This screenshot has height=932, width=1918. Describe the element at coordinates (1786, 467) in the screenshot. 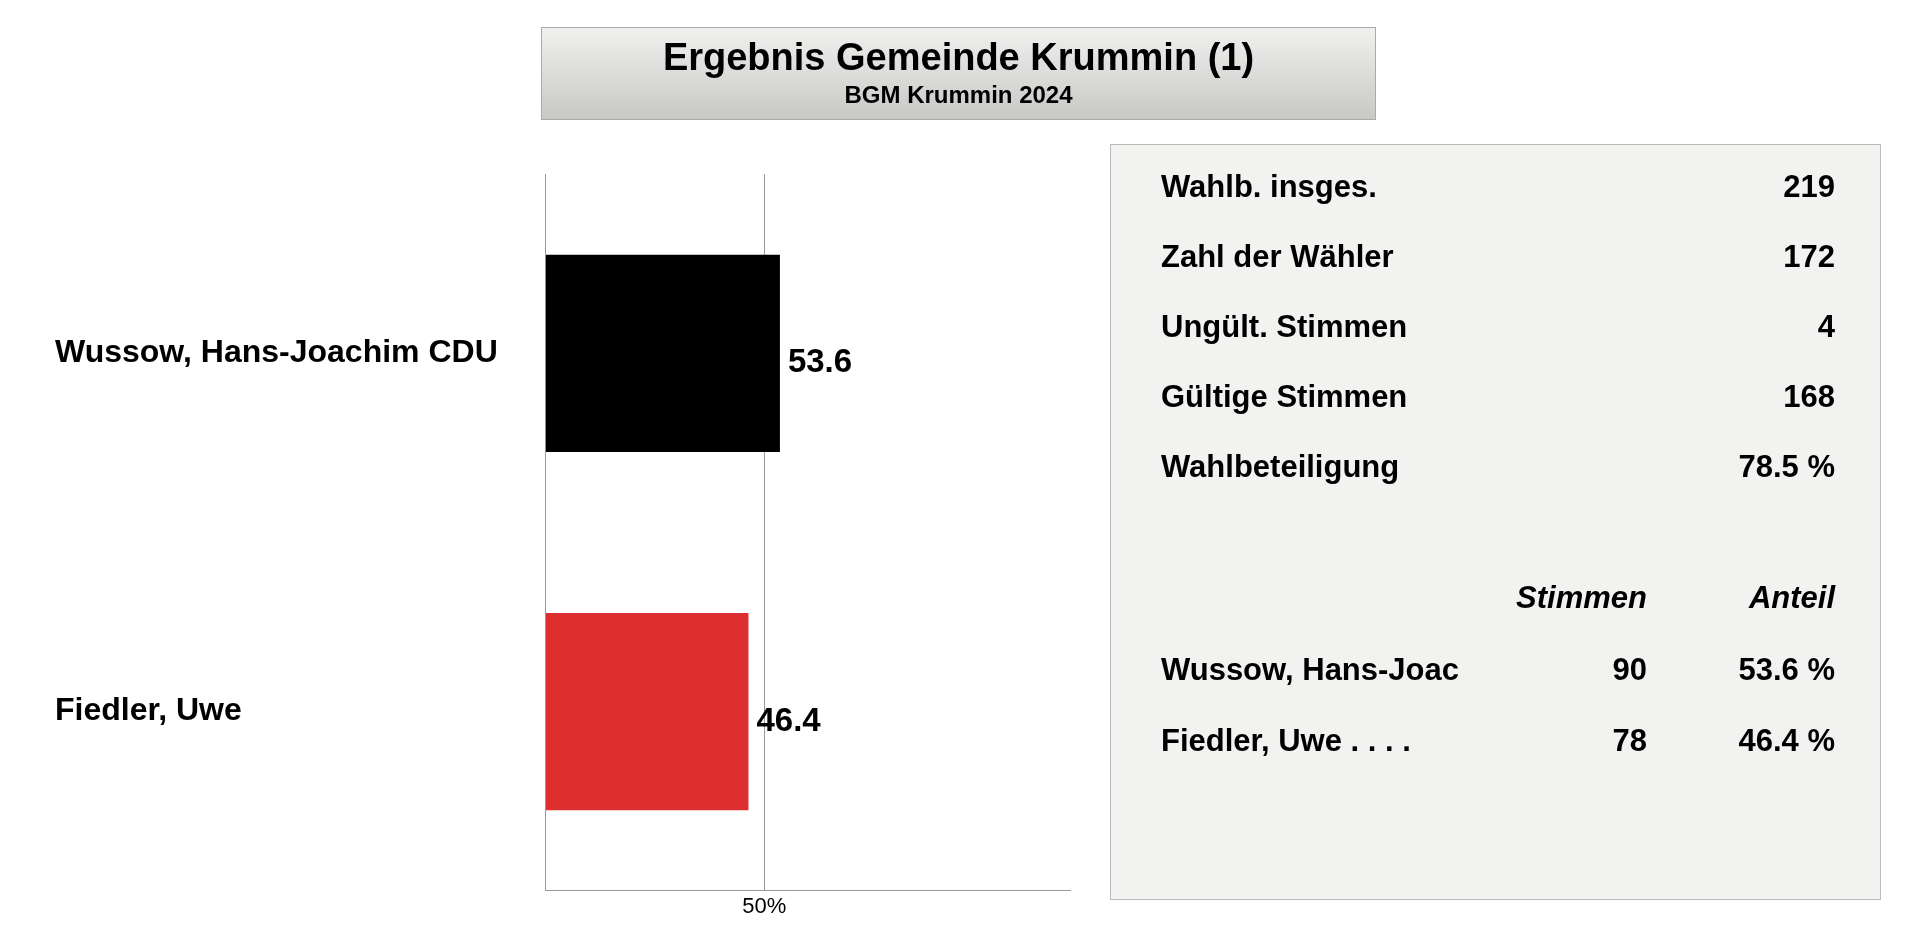

I see `data-label: 78.5 %` at that location.